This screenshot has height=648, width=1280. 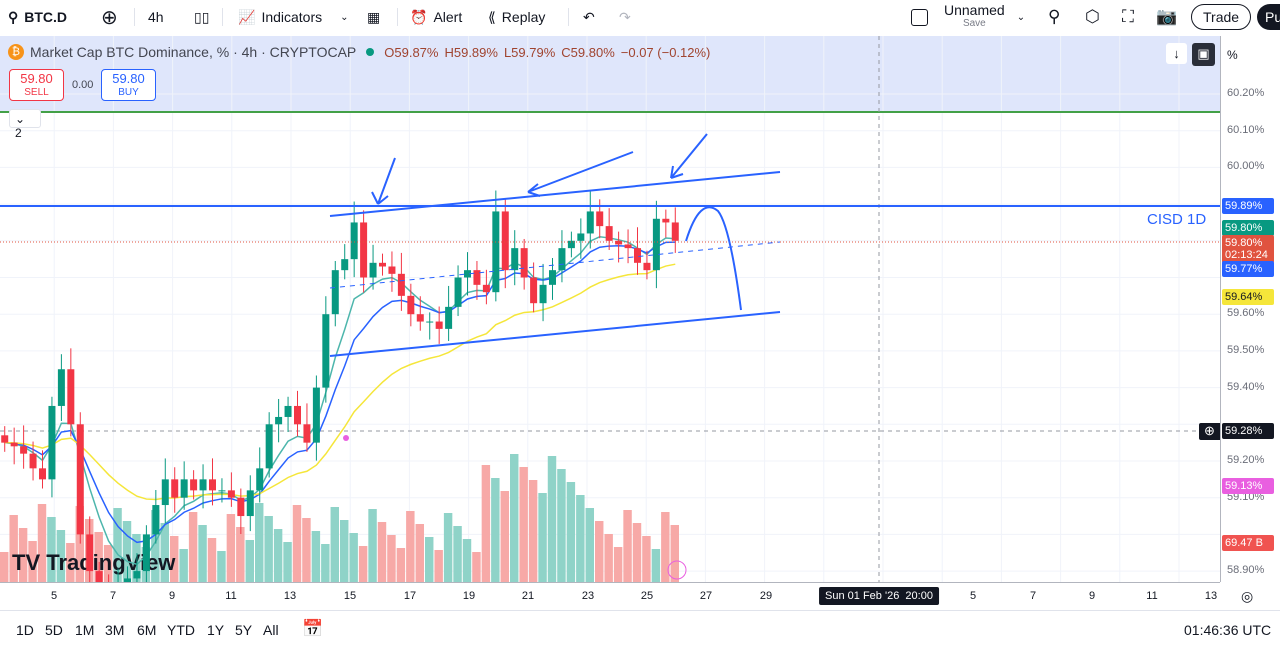 I want to click on calendar-icon: 📅, so click(x=313, y=628).